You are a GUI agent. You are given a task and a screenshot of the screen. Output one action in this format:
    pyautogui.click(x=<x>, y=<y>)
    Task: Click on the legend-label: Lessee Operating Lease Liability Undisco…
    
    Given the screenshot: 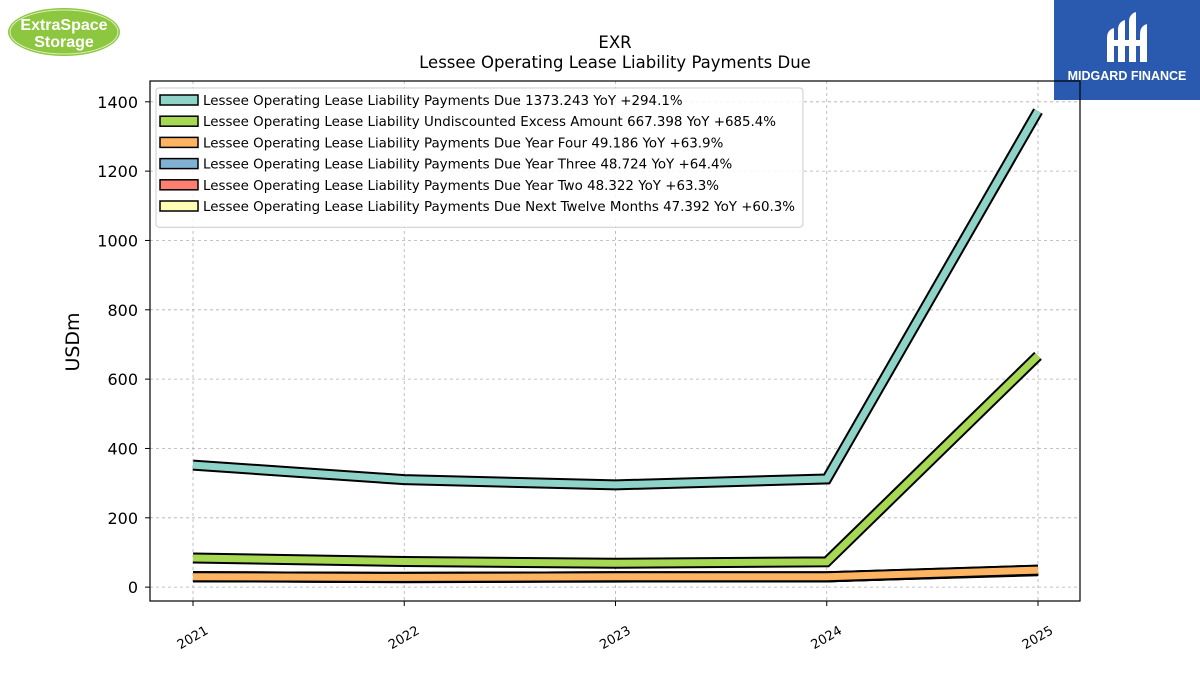 What is the action you would take?
    pyautogui.click(x=489, y=122)
    